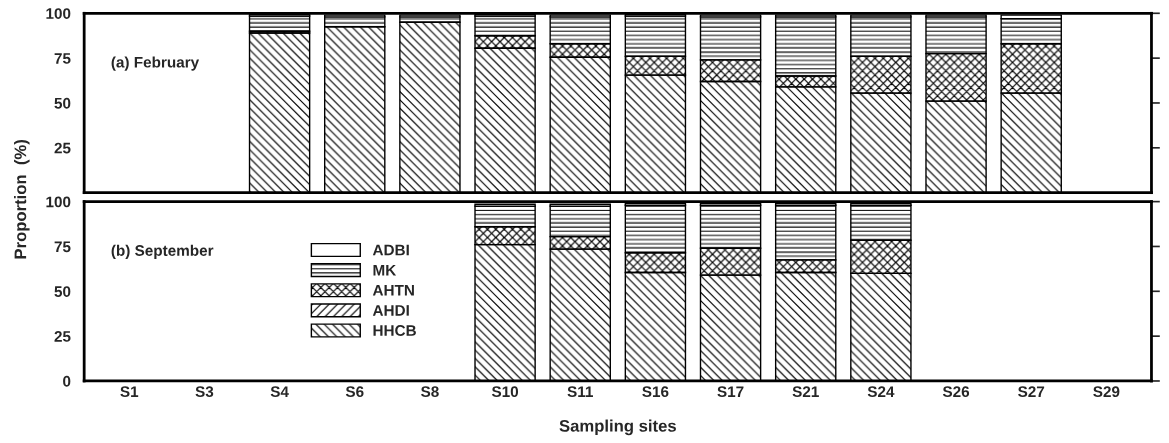 Image resolution: width=1169 pixels, height=443 pixels. What do you see at coordinates (390, 310) in the screenshot?
I see `legend-label: AHDI` at bounding box center [390, 310].